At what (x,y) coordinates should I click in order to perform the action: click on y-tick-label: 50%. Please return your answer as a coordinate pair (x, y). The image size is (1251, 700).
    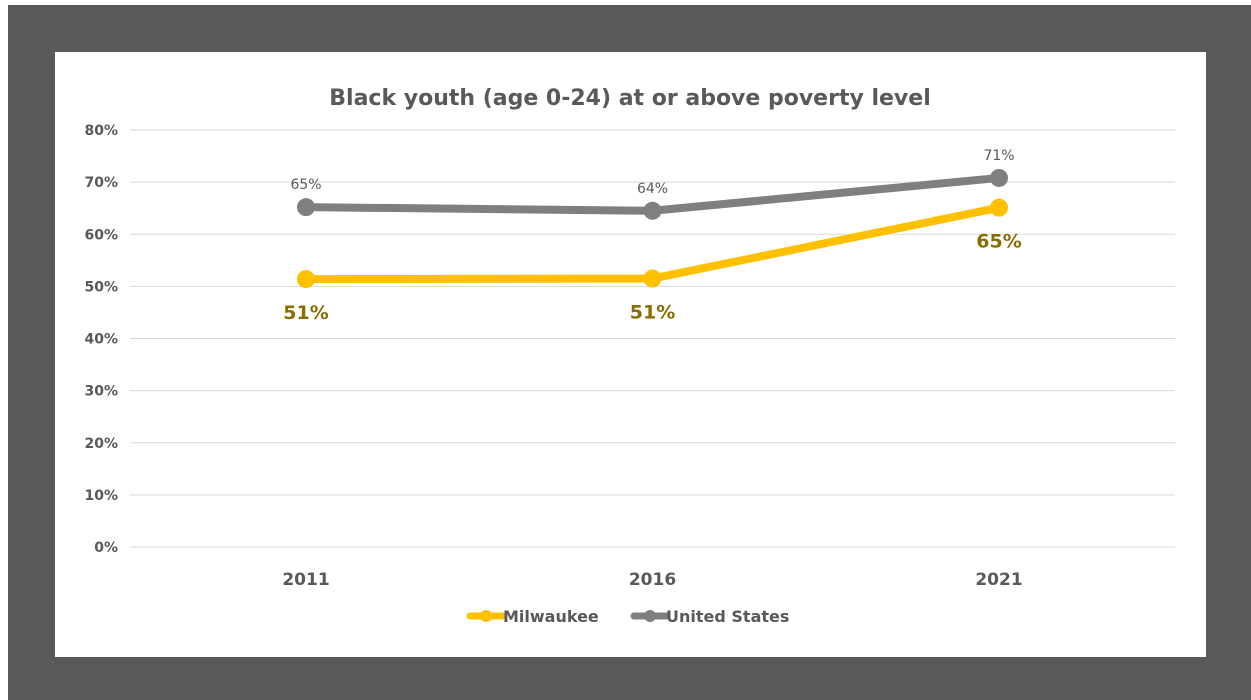
    Looking at the image, I should click on (101, 287).